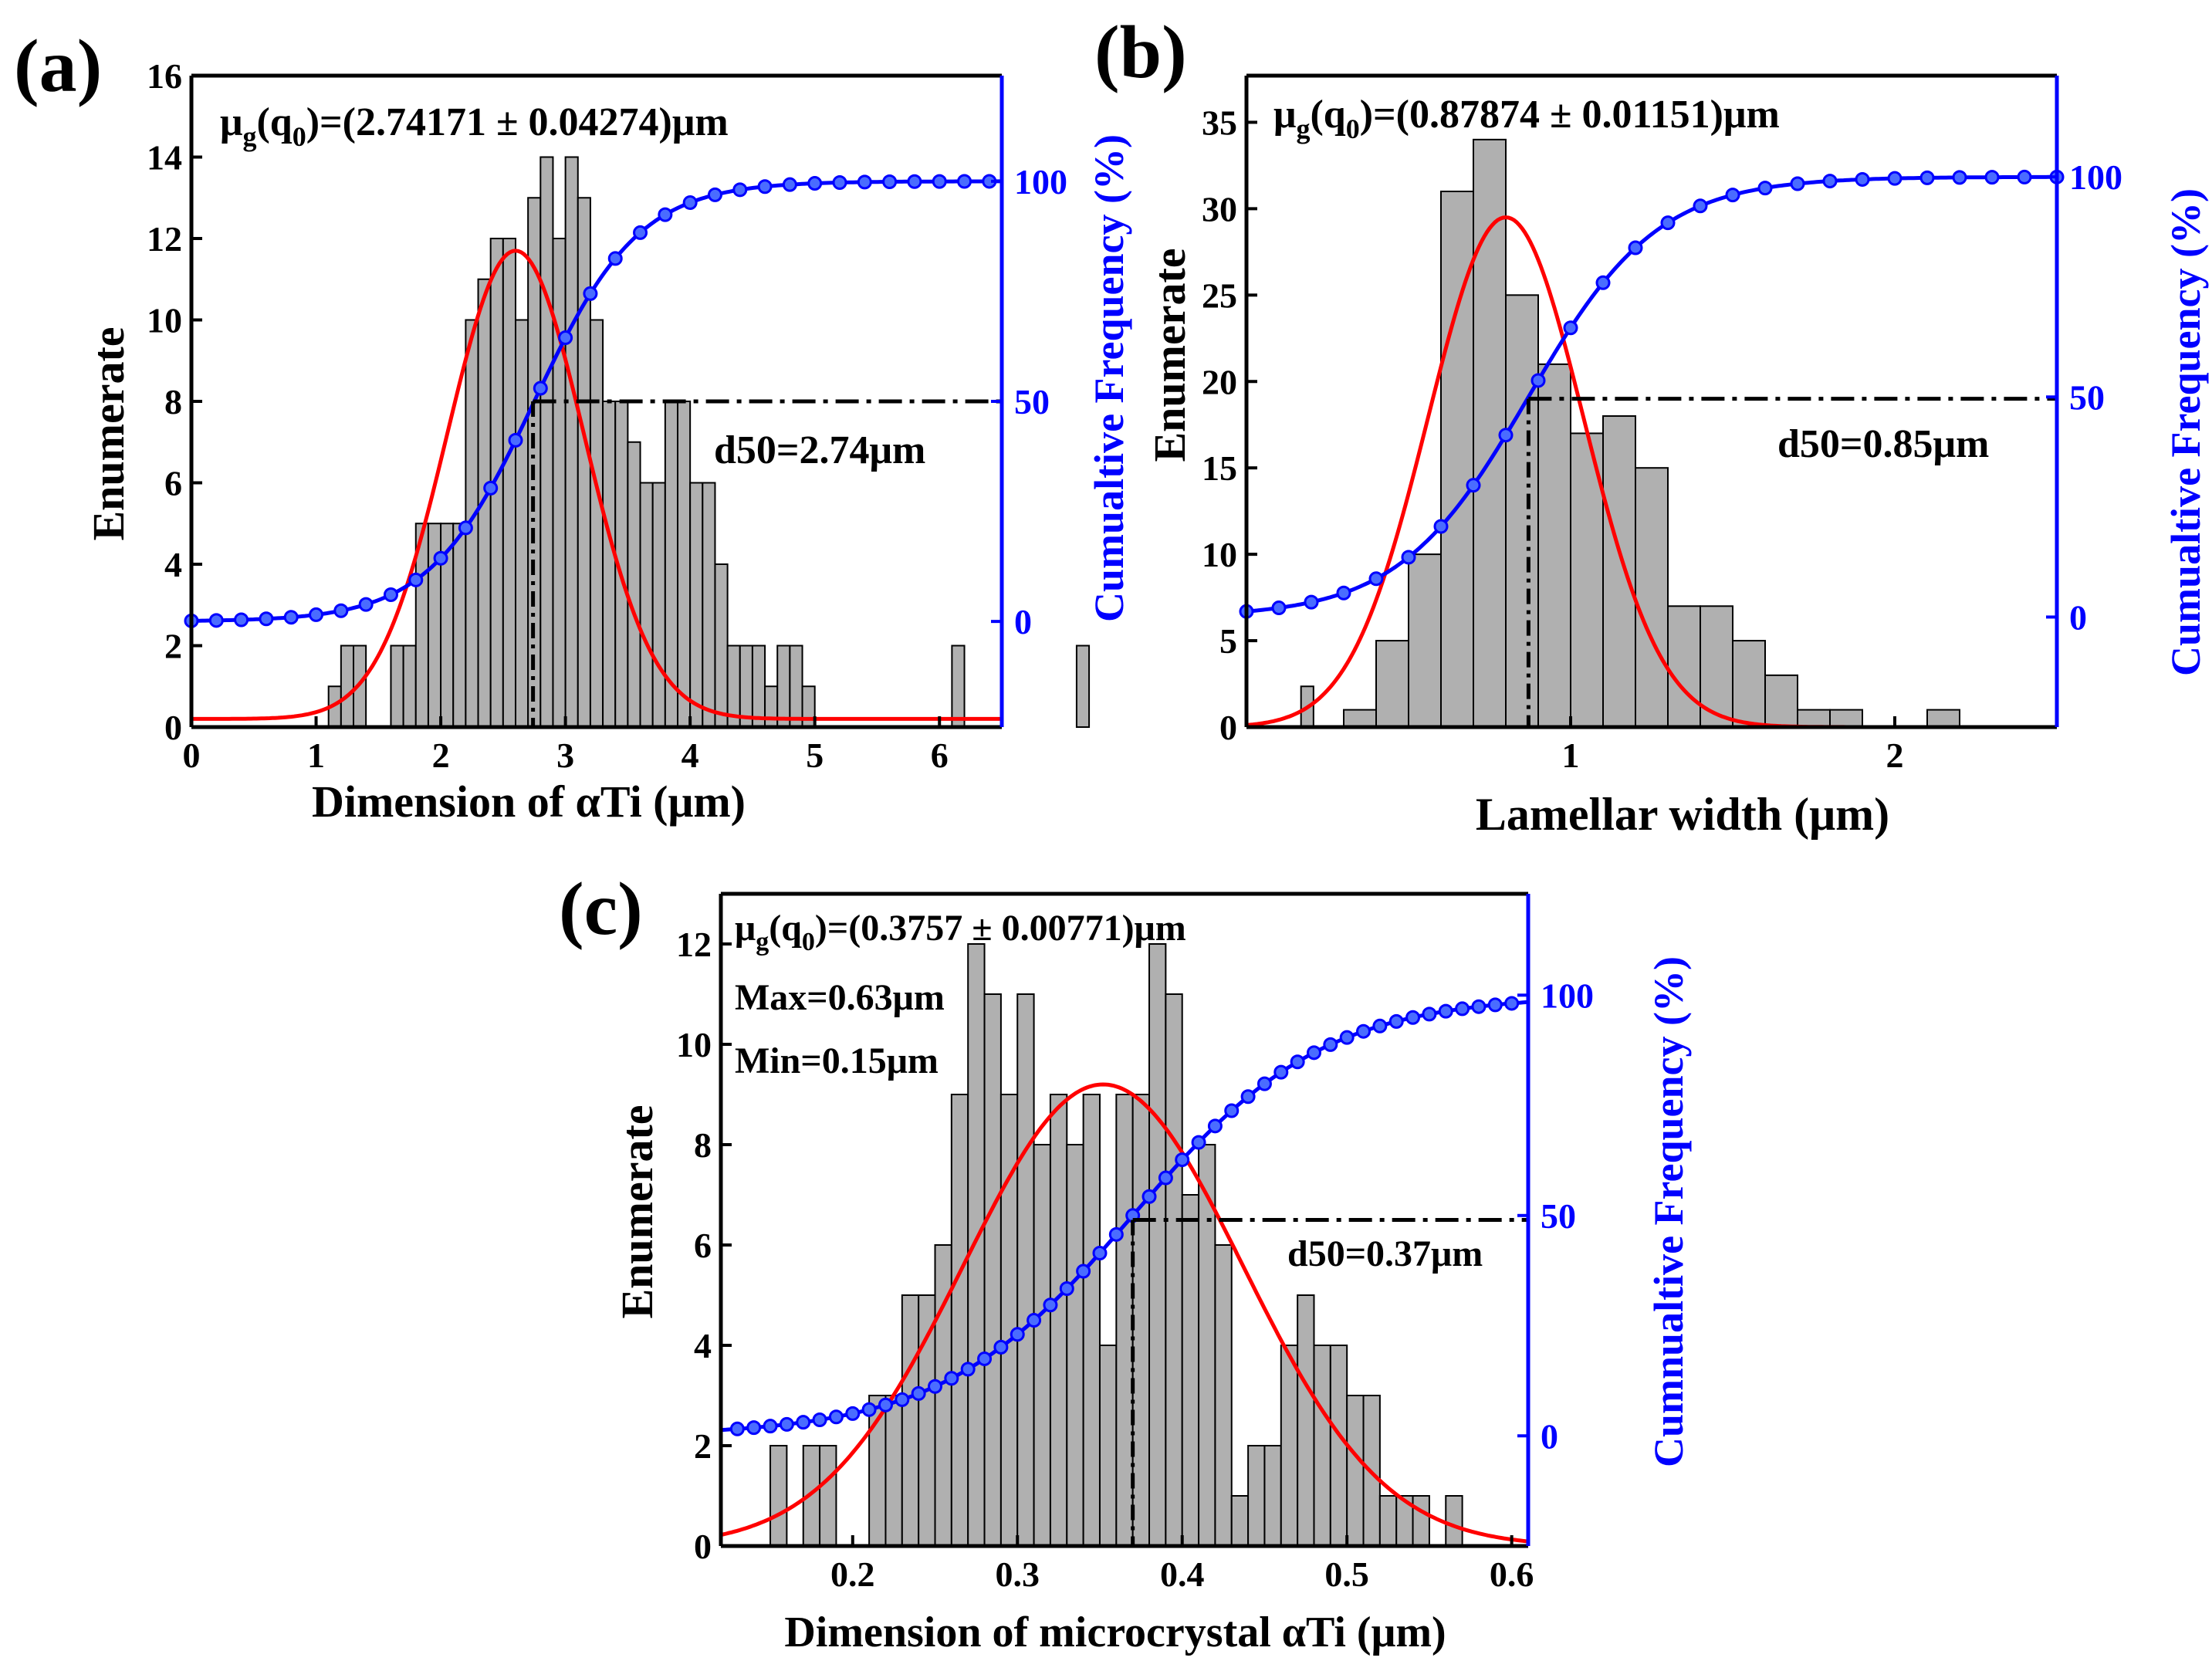 The width and height of the screenshot is (2212, 1678). Describe the element at coordinates (852, 1574) in the screenshot. I see `x-tick-label: 0.2` at that location.